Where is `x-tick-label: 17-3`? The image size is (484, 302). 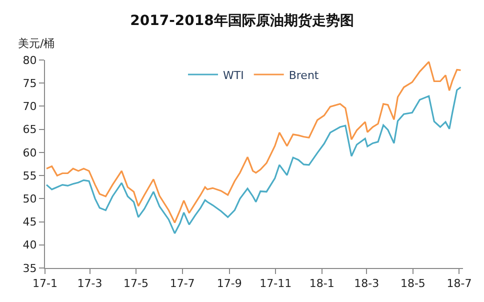
x-tick-label: 17-3 is located at coordinates (89, 283).